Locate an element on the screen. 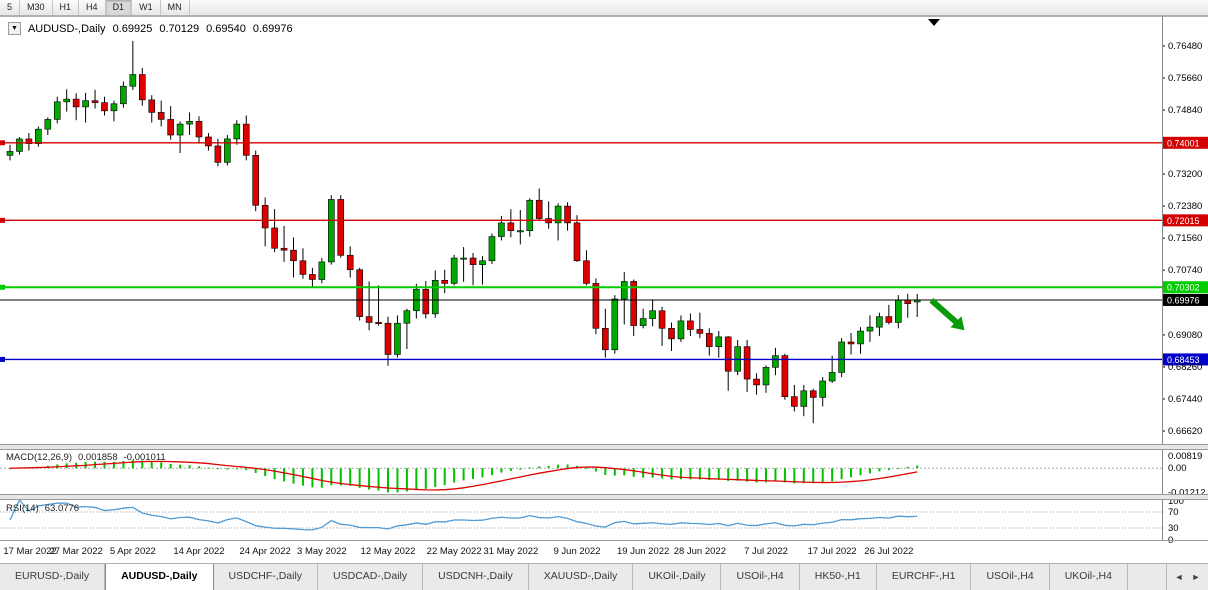 The width and height of the screenshot is (1208, 590). svg-text: 0.71560 is located at coordinates (1185, 238).